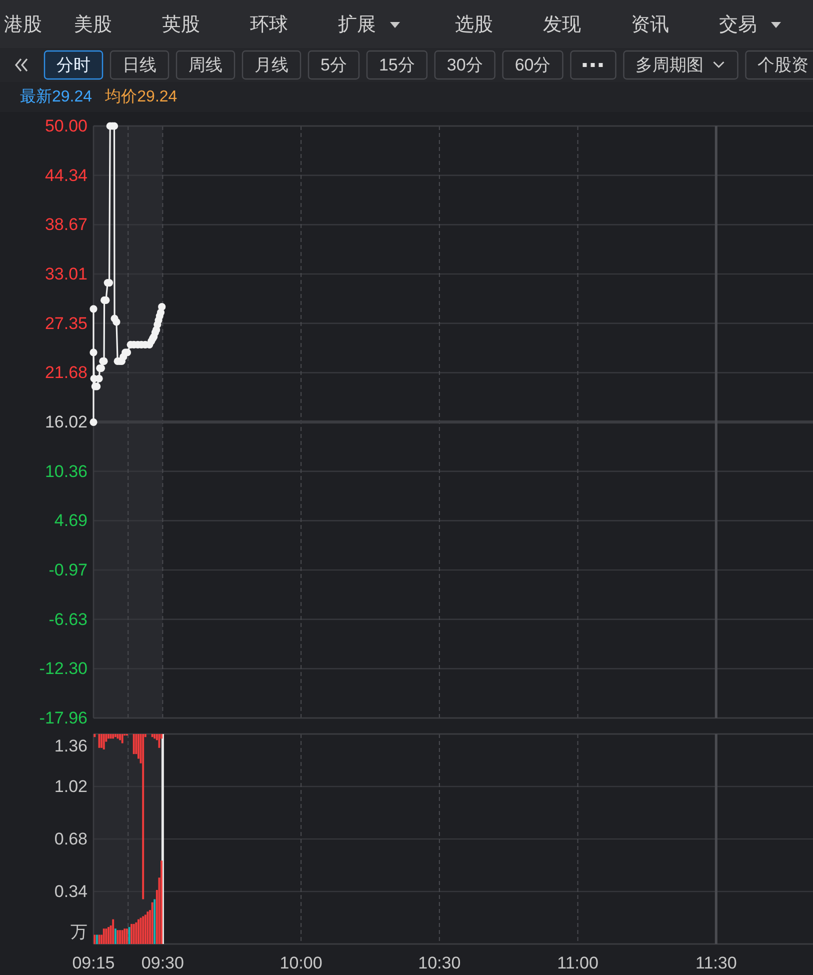  What do you see at coordinates (93, 963) in the screenshot?
I see `x-tick-label: 09:15` at bounding box center [93, 963].